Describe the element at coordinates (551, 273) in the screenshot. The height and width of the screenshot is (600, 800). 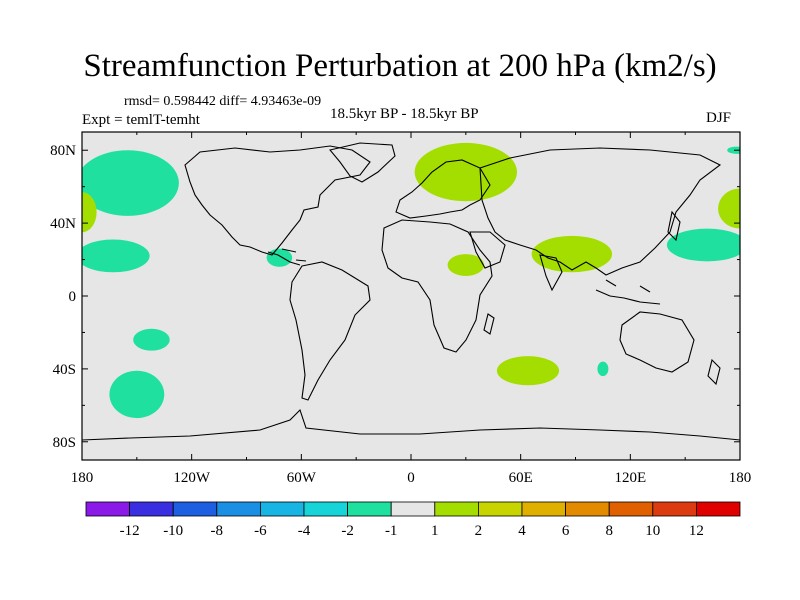
I see `coastline-india` at that location.